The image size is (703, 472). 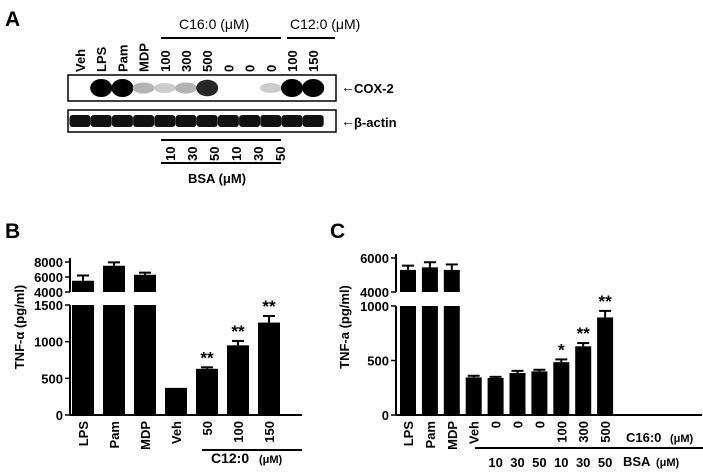 I want to click on chart-c-row2-unit: (μM), so click(x=668, y=463).